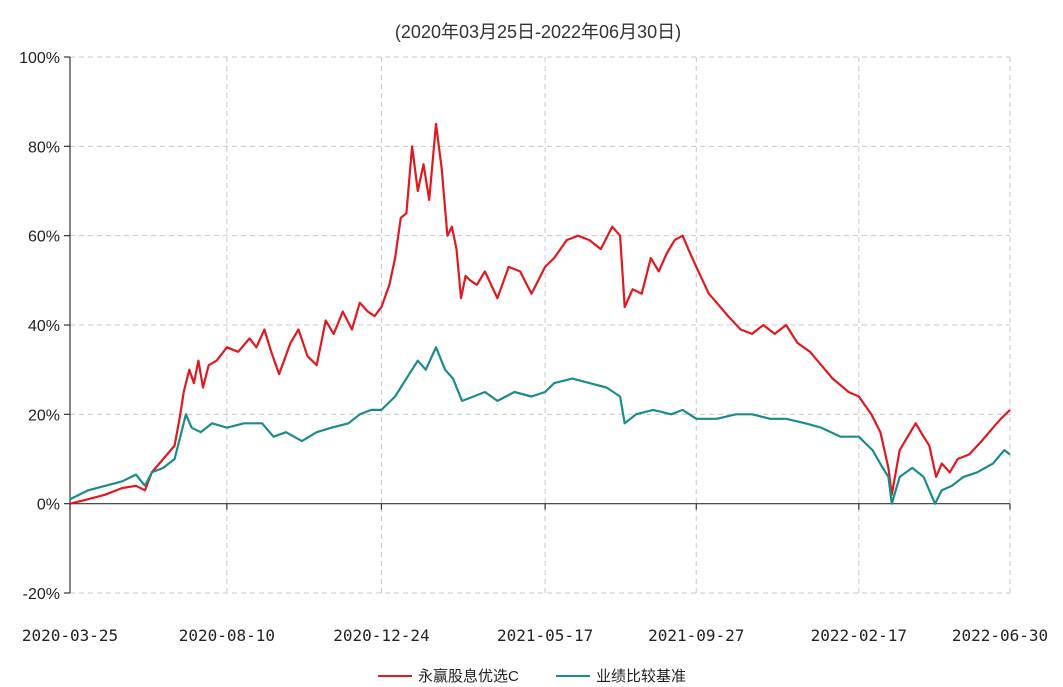 This screenshot has height=687, width=1063. Describe the element at coordinates (44, 237) in the screenshot. I see `y-tick-label: 60%` at that location.